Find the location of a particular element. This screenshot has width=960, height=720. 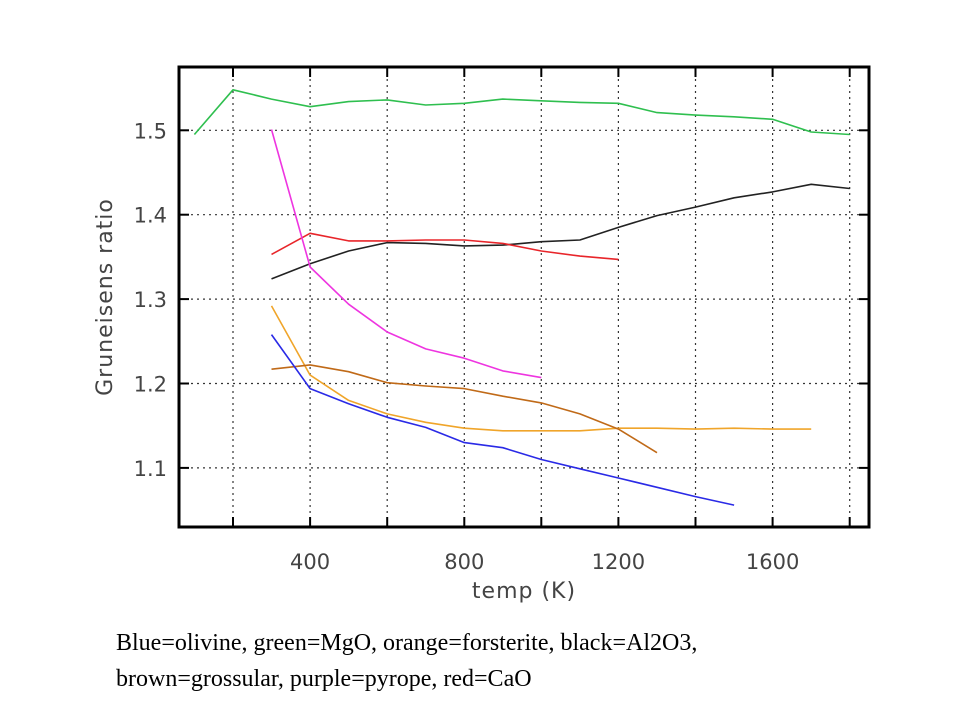

caption-line-2: brown=grossular, purple=pyrope, red=CaO is located at coordinates (324, 679).